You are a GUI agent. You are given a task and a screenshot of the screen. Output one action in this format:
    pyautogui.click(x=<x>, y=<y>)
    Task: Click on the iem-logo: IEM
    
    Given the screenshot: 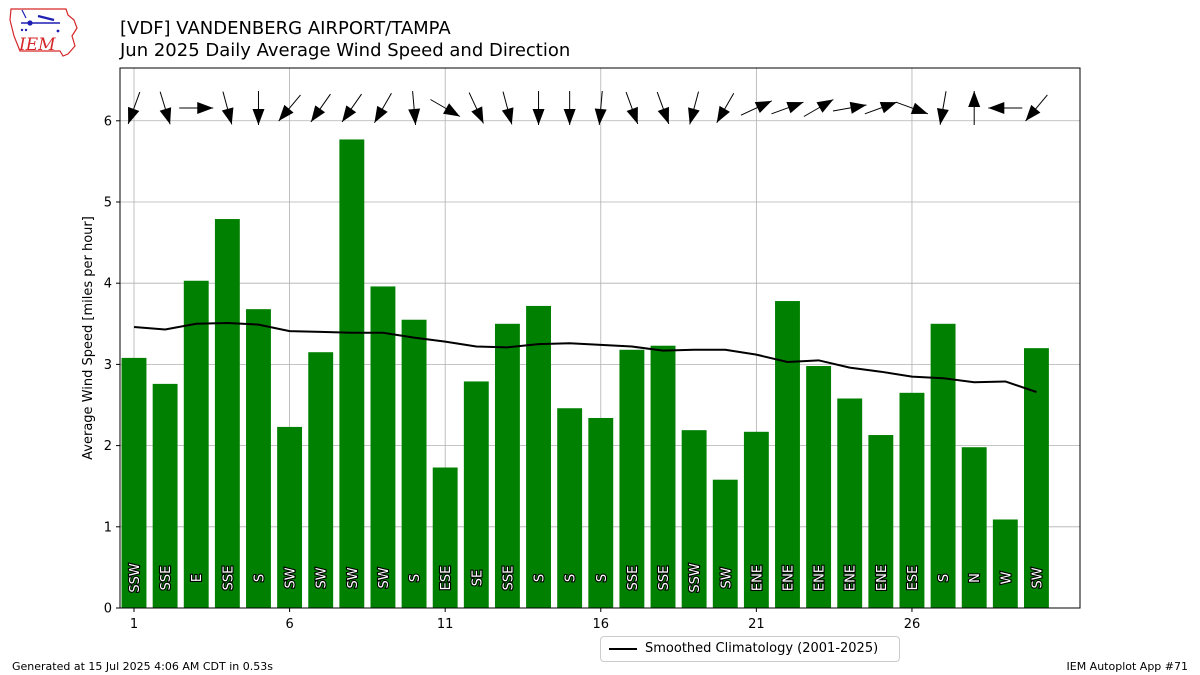 What is the action you would take?
    pyautogui.click(x=43, y=32)
    